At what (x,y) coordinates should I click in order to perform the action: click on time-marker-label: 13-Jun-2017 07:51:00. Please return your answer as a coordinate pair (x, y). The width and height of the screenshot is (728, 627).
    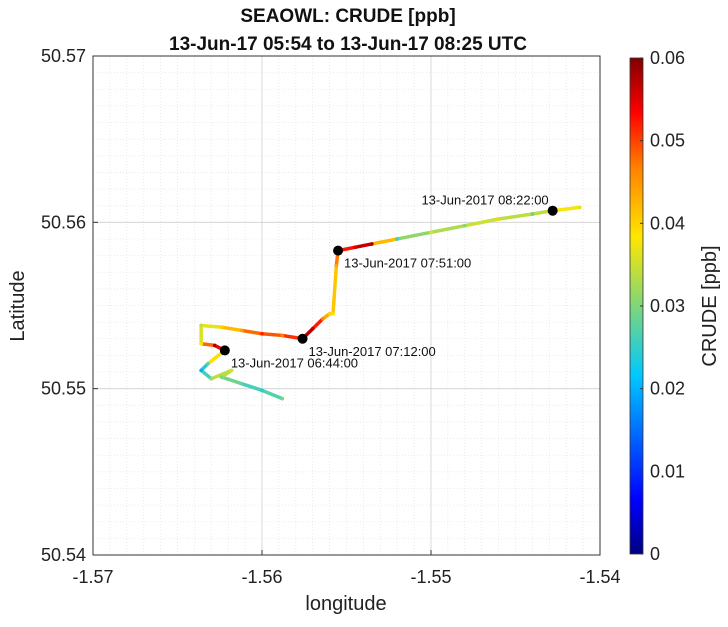
    Looking at the image, I should click on (407, 263).